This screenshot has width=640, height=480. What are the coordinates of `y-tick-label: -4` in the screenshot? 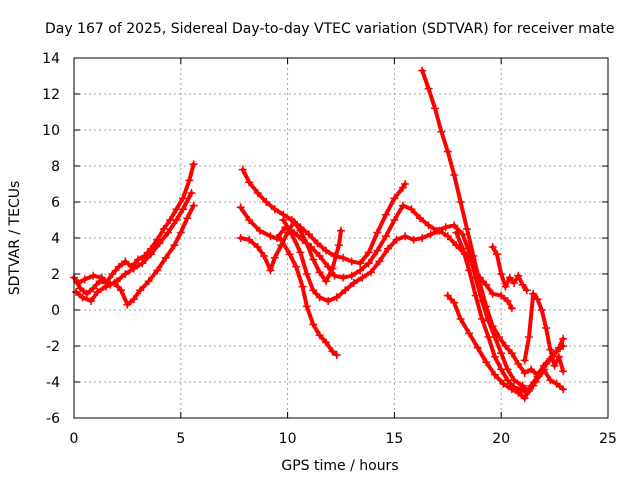 It's located at (53, 383).